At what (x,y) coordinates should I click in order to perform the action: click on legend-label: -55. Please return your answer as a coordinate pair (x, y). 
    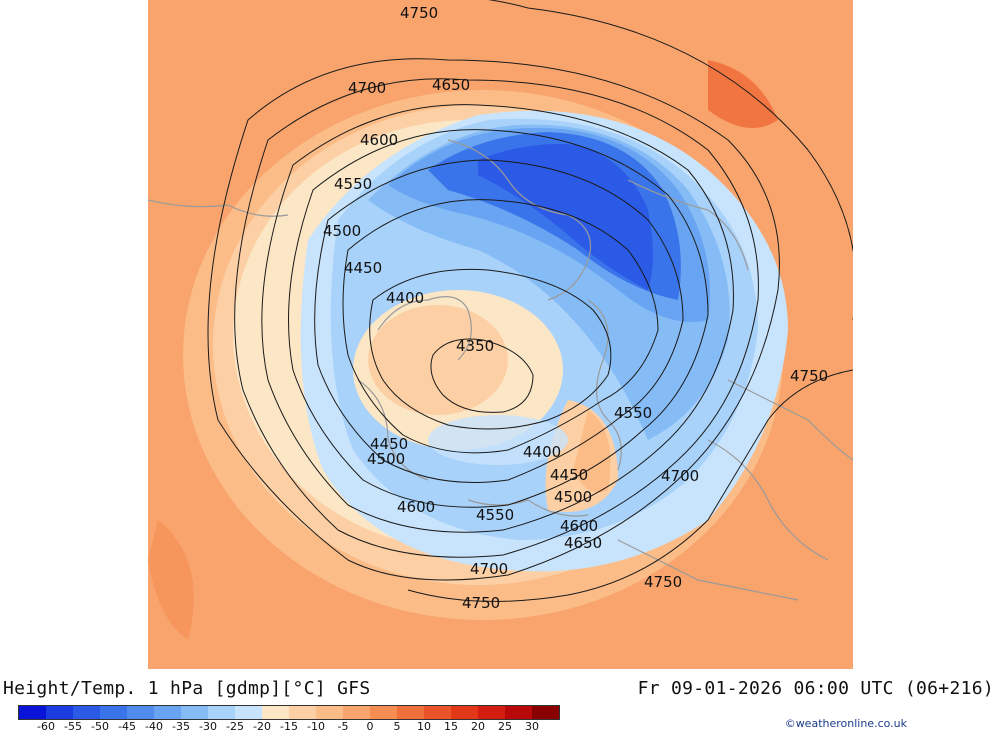
    Looking at the image, I should click on (73, 726).